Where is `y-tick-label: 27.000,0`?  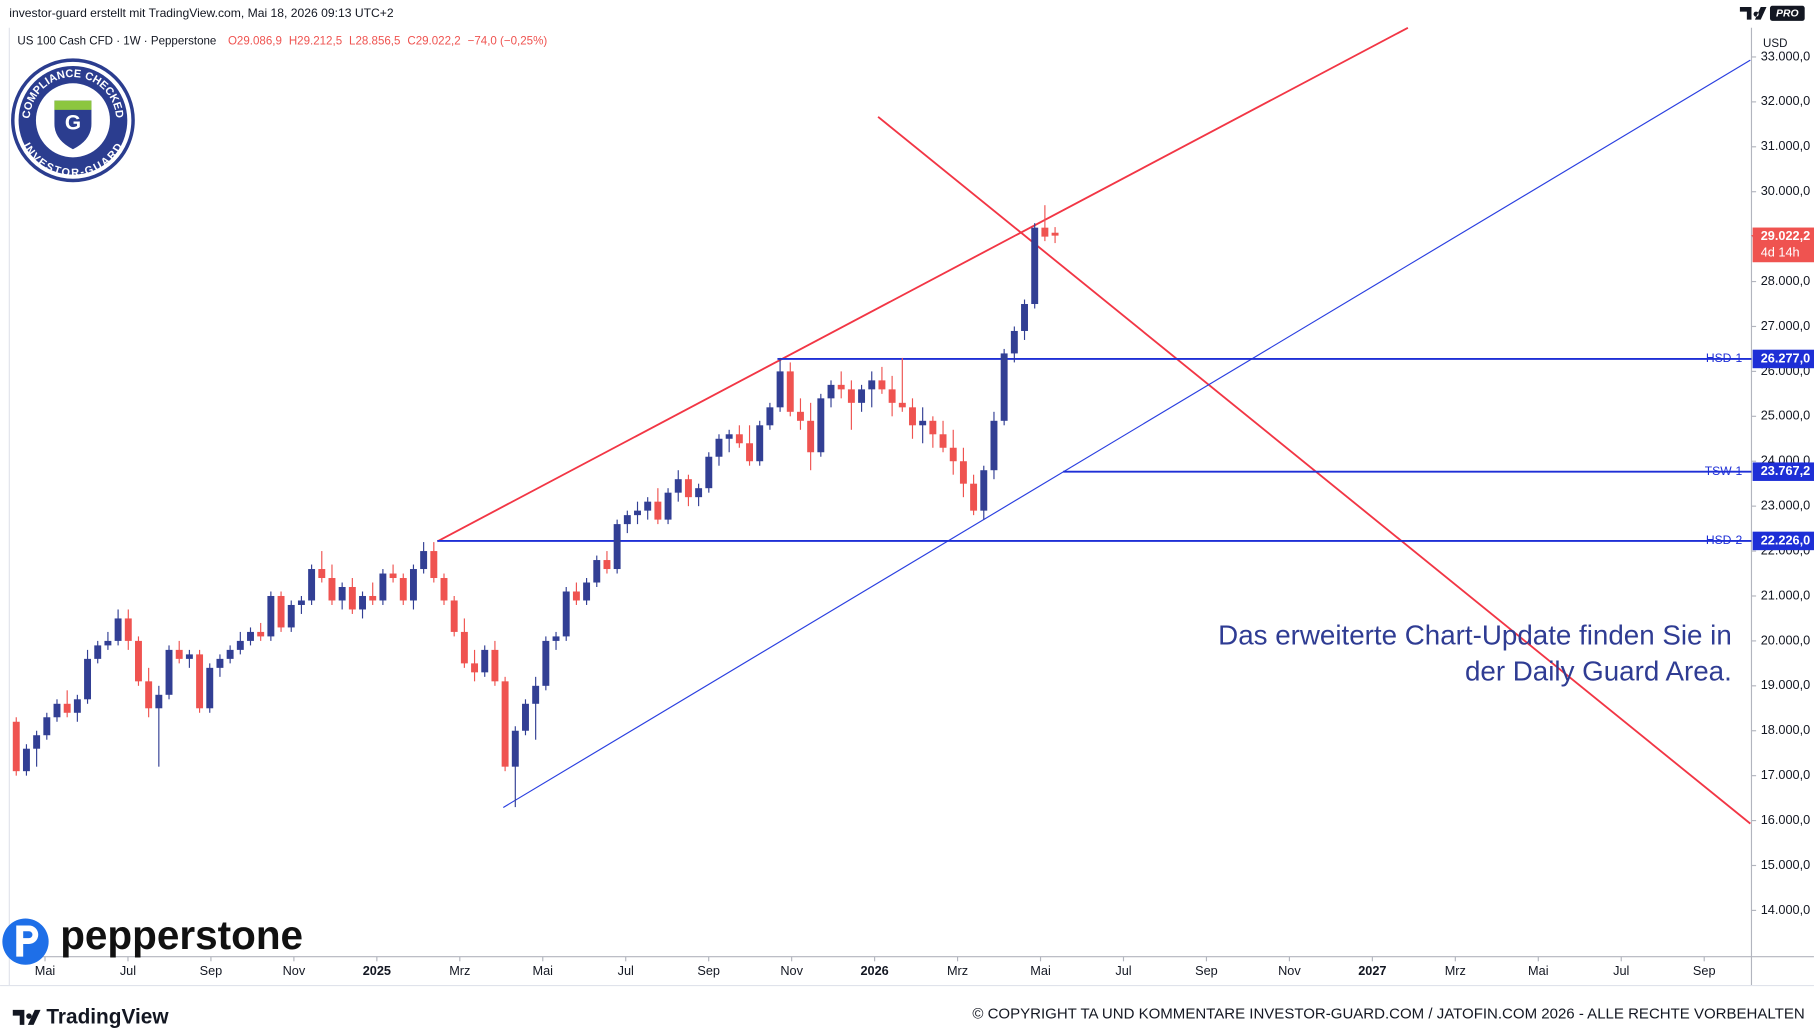
y-tick-label: 27.000,0 is located at coordinates (1786, 325).